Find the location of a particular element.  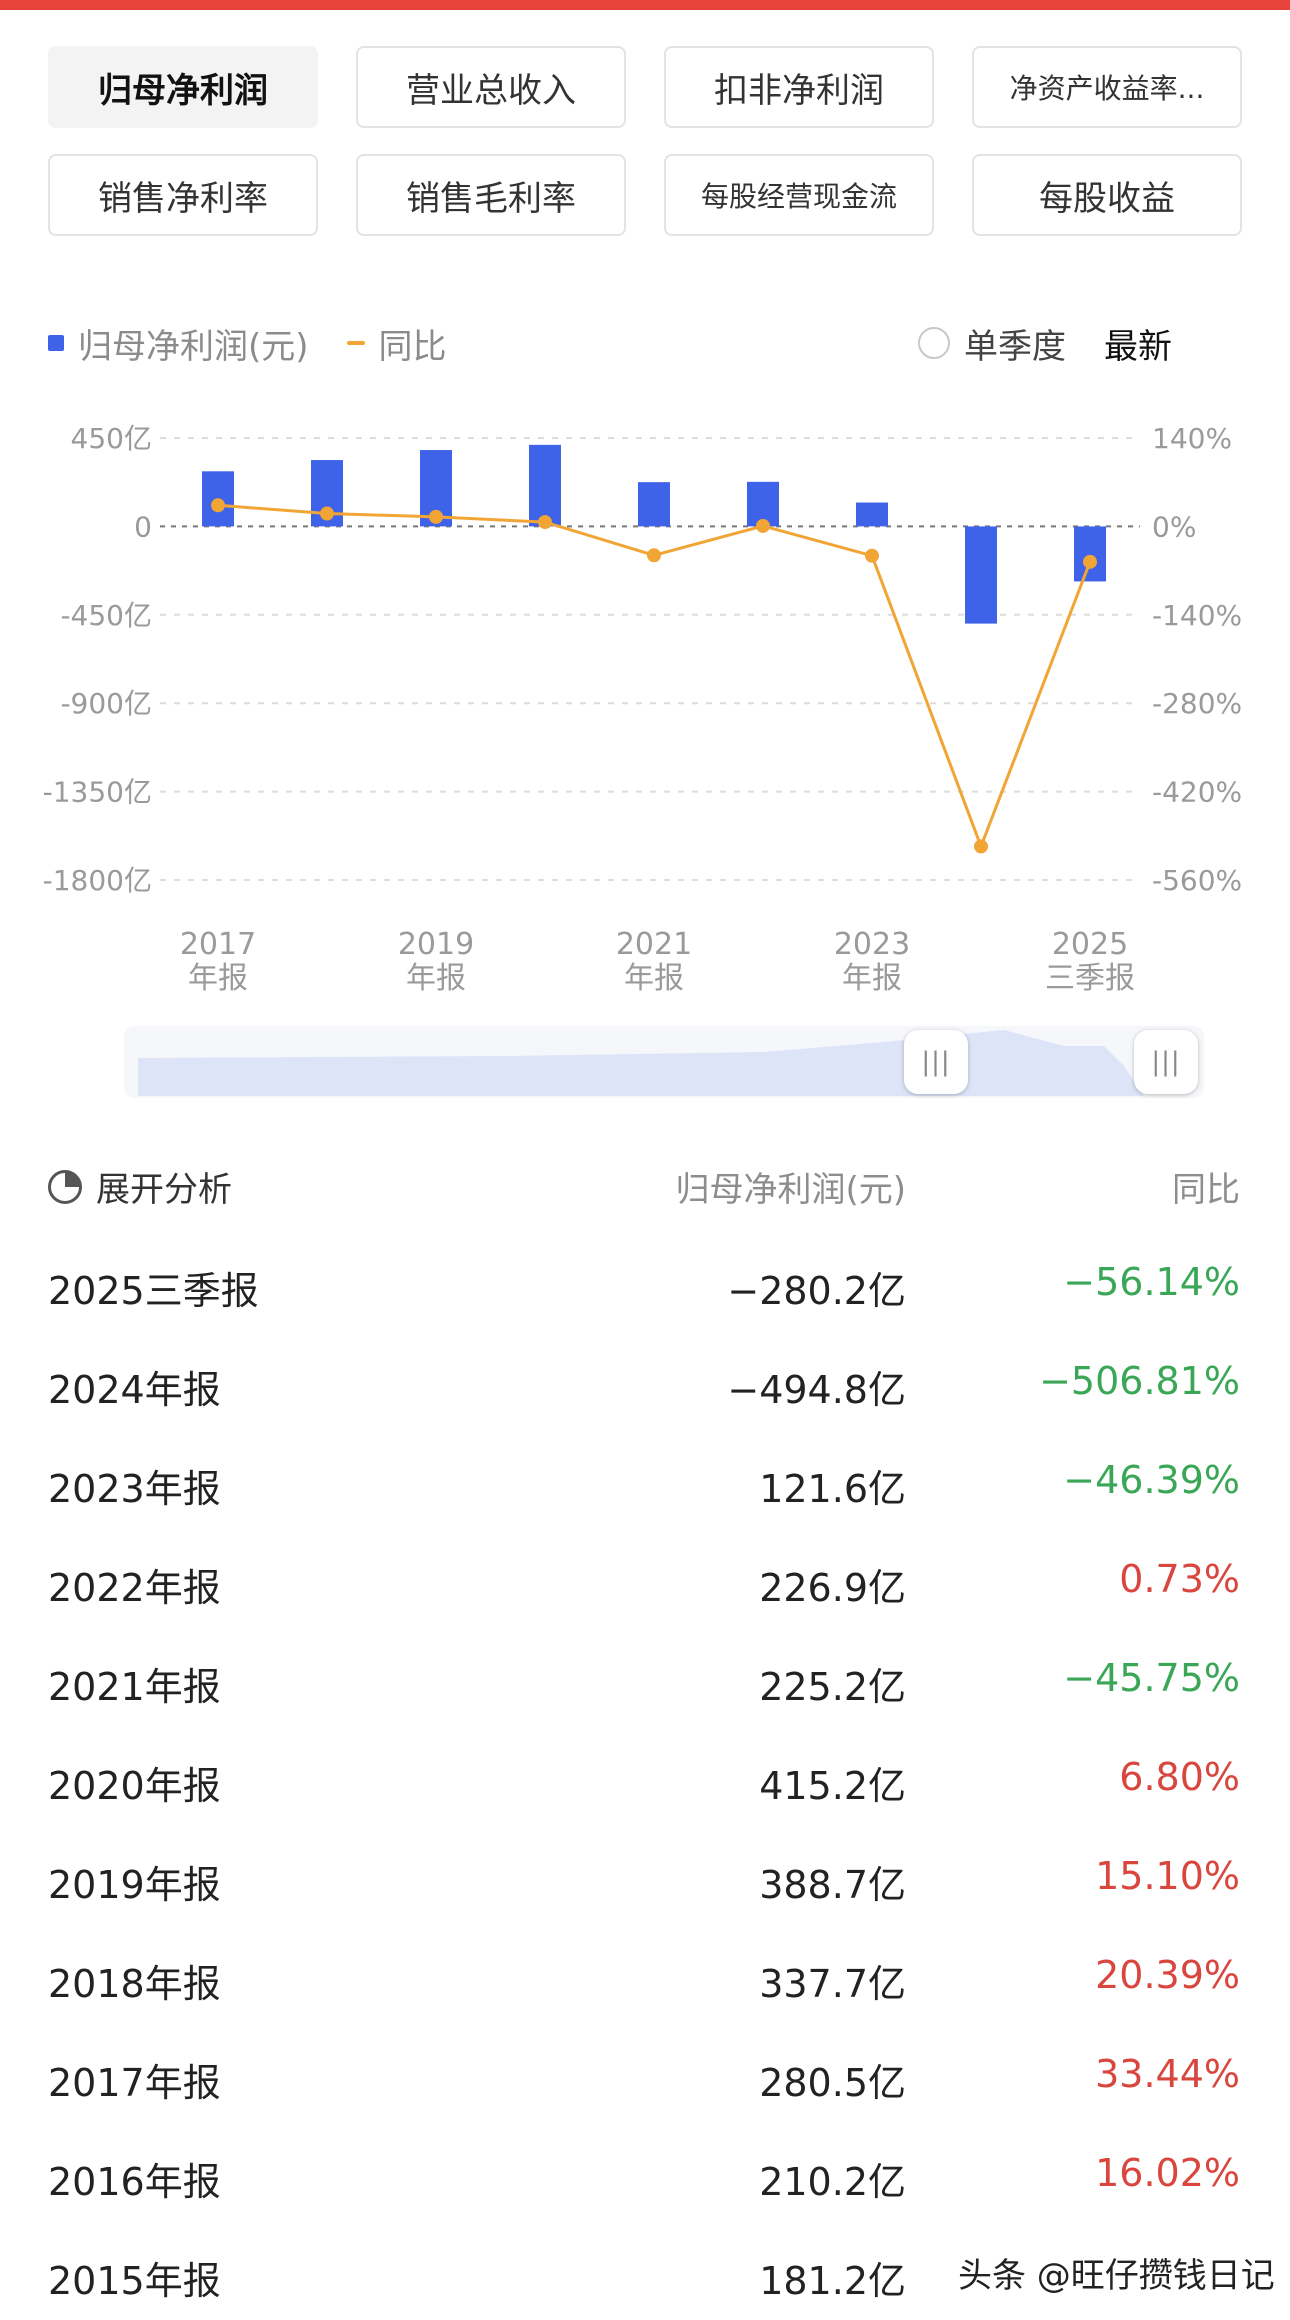

row-yoy: 0.73% is located at coordinates (1179, 1579).